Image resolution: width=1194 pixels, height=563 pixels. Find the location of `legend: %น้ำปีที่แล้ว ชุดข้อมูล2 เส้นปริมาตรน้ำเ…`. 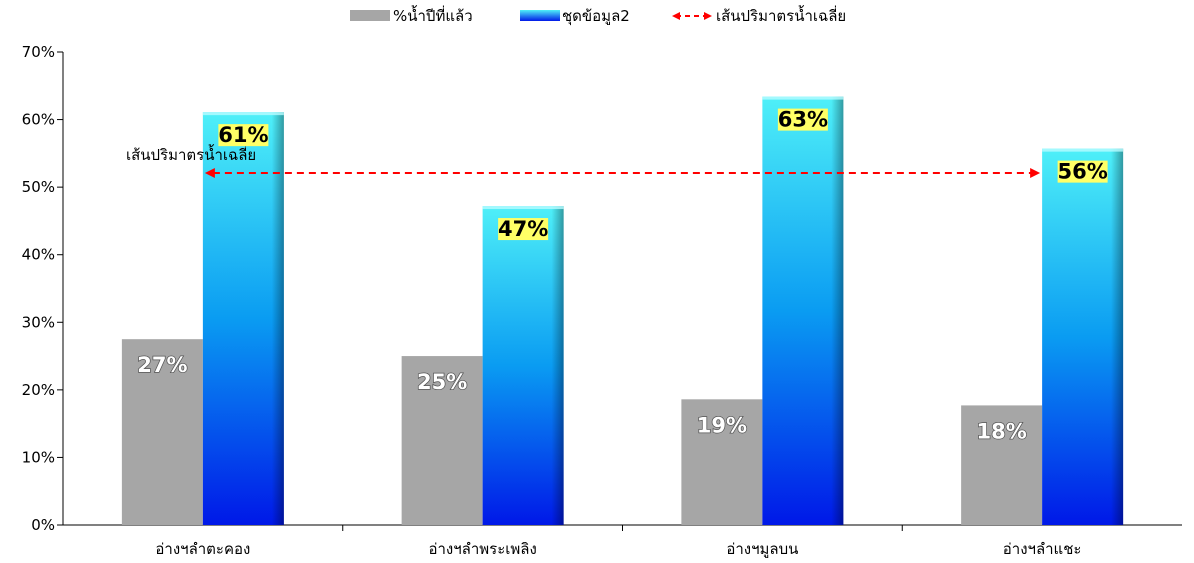

legend: %น้ำปีที่แล้ว ชุดข้อมูล2 เส้นปริมาตรน้ำเ… is located at coordinates (598, 15).